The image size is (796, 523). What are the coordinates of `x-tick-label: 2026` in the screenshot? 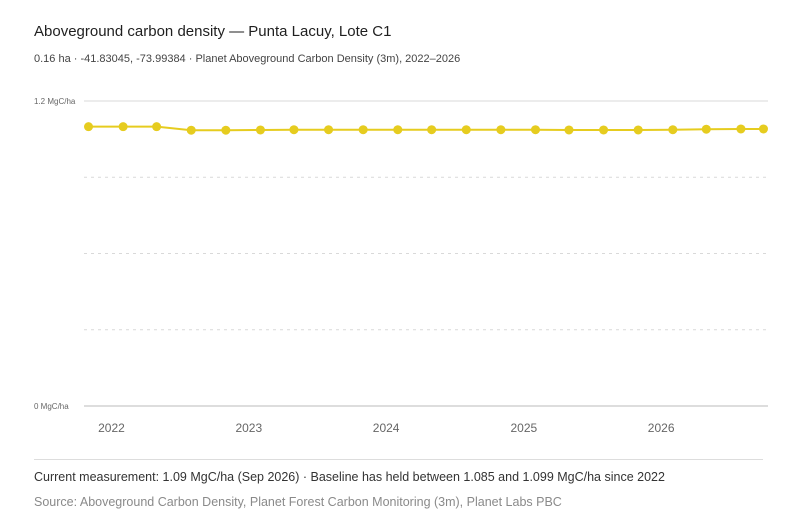 It's located at (661, 428).